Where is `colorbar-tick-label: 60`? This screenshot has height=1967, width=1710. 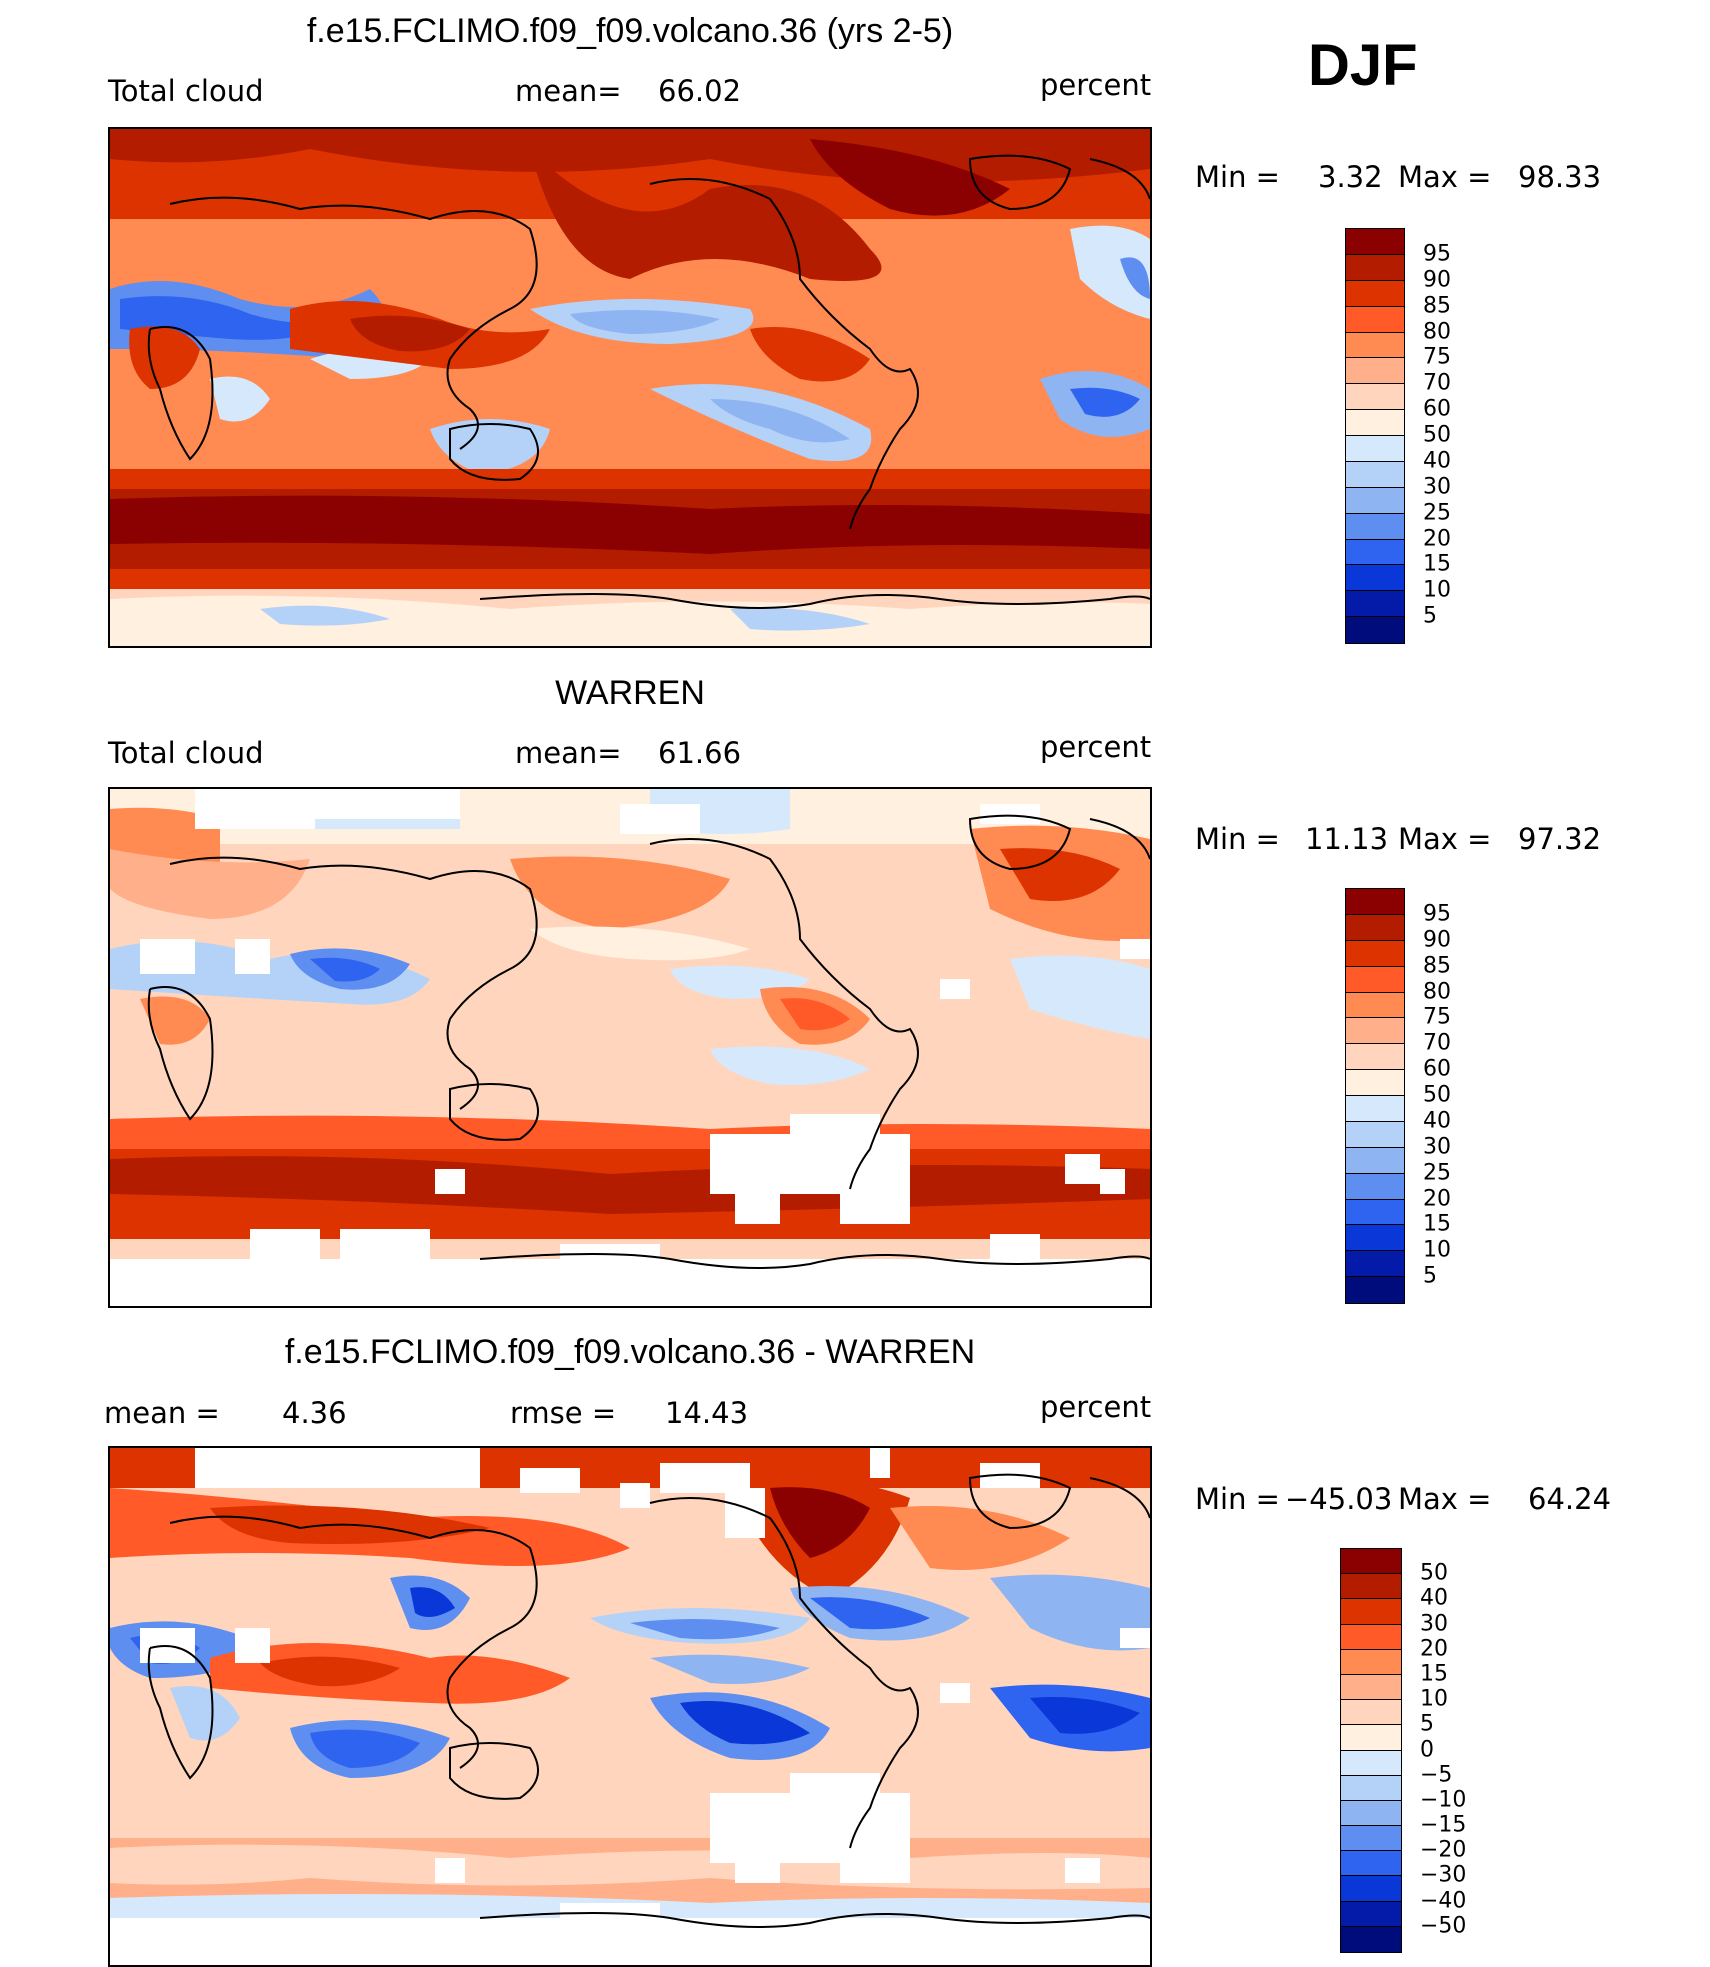 colorbar-tick-label: 60 is located at coordinates (1437, 1069).